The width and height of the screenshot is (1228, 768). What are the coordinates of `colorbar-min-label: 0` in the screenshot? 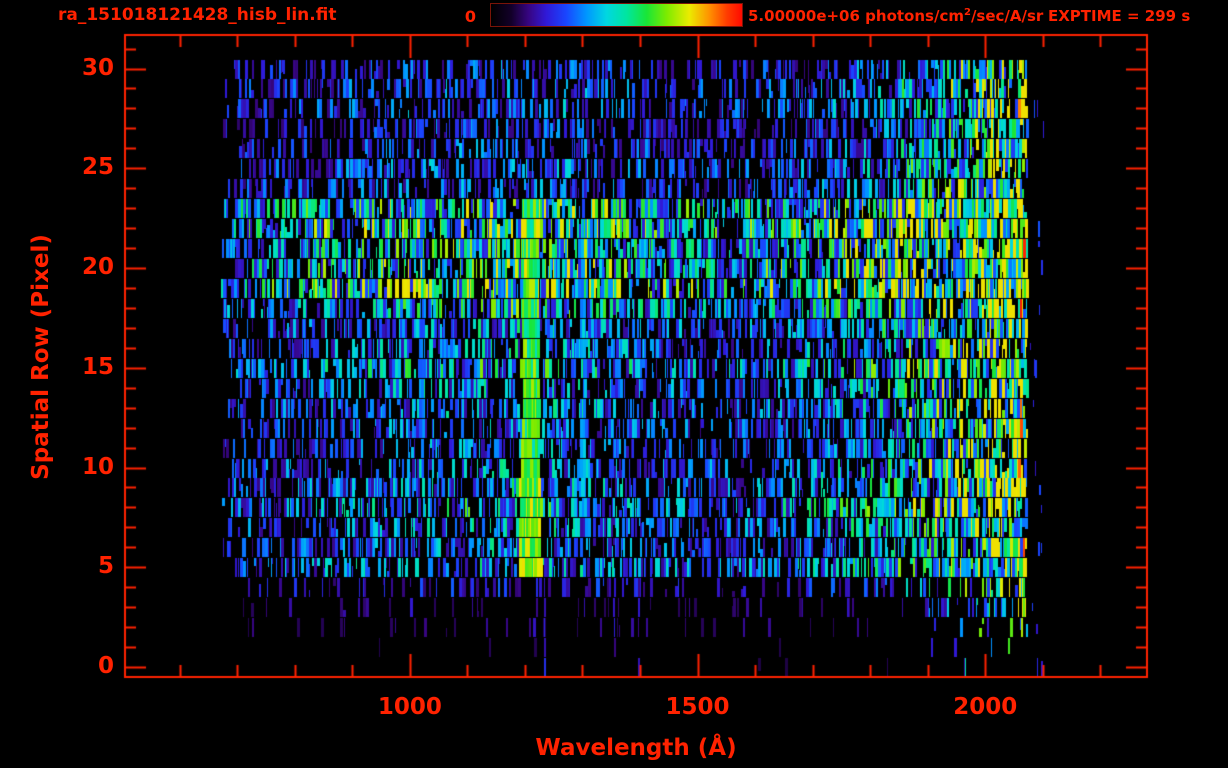 It's located at (470, 16).